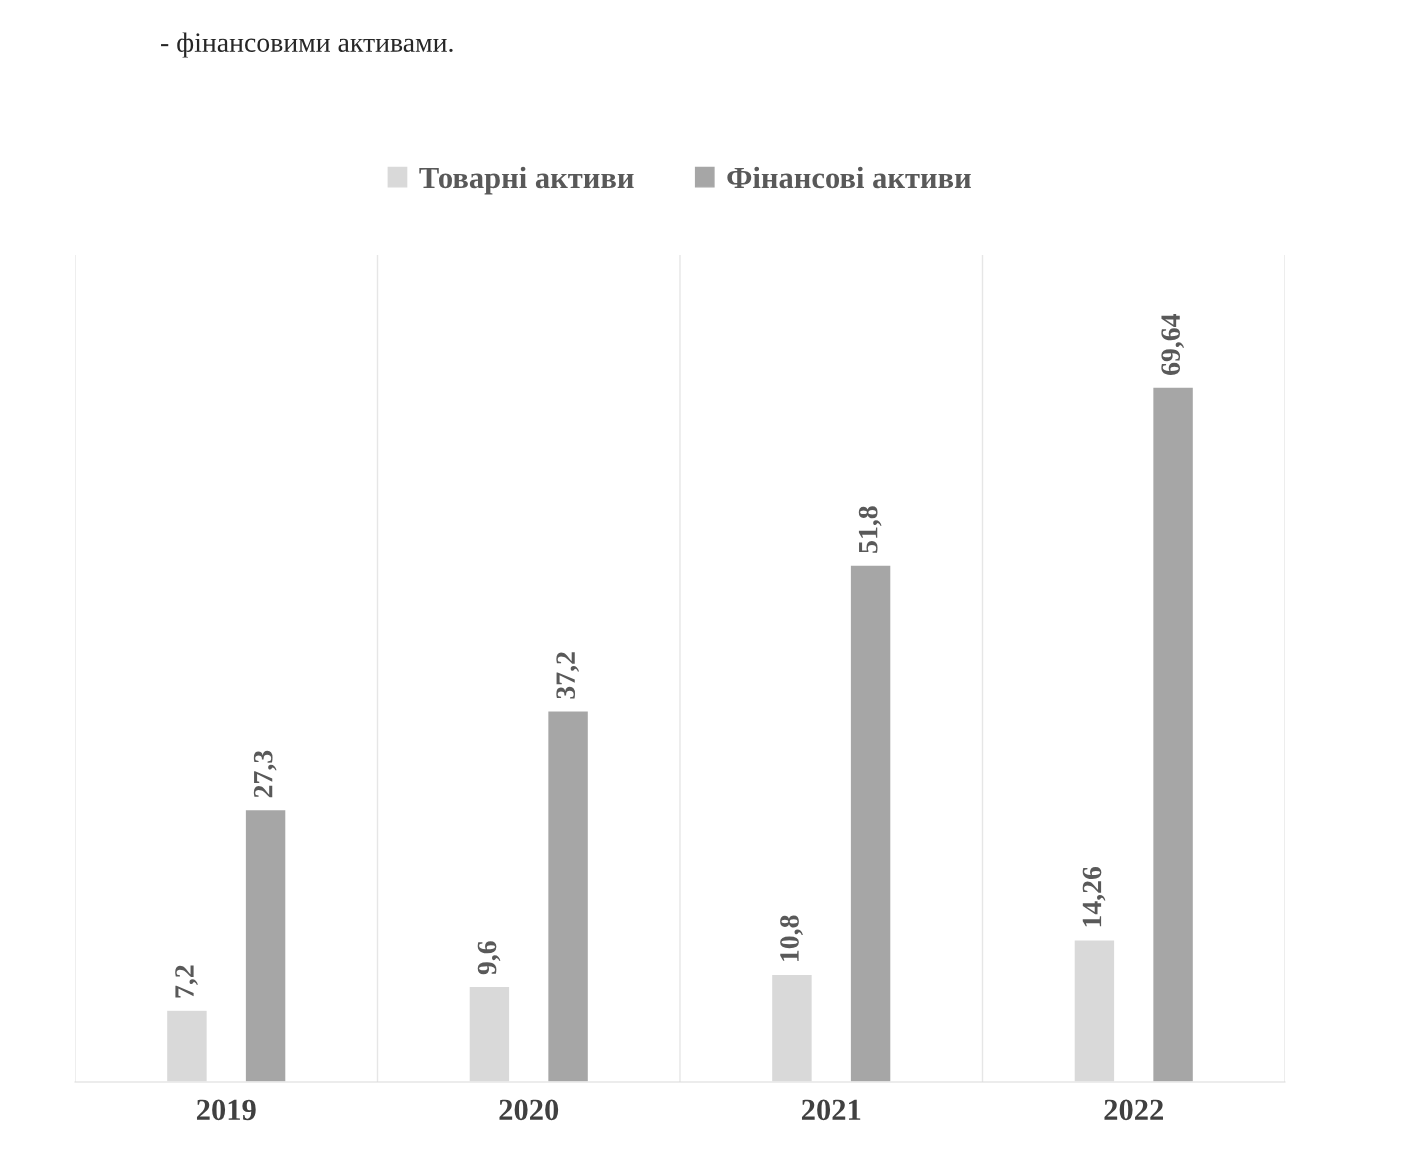 The height and width of the screenshot is (1161, 1408). I want to click on data-label: 9,6, so click(489, 958).